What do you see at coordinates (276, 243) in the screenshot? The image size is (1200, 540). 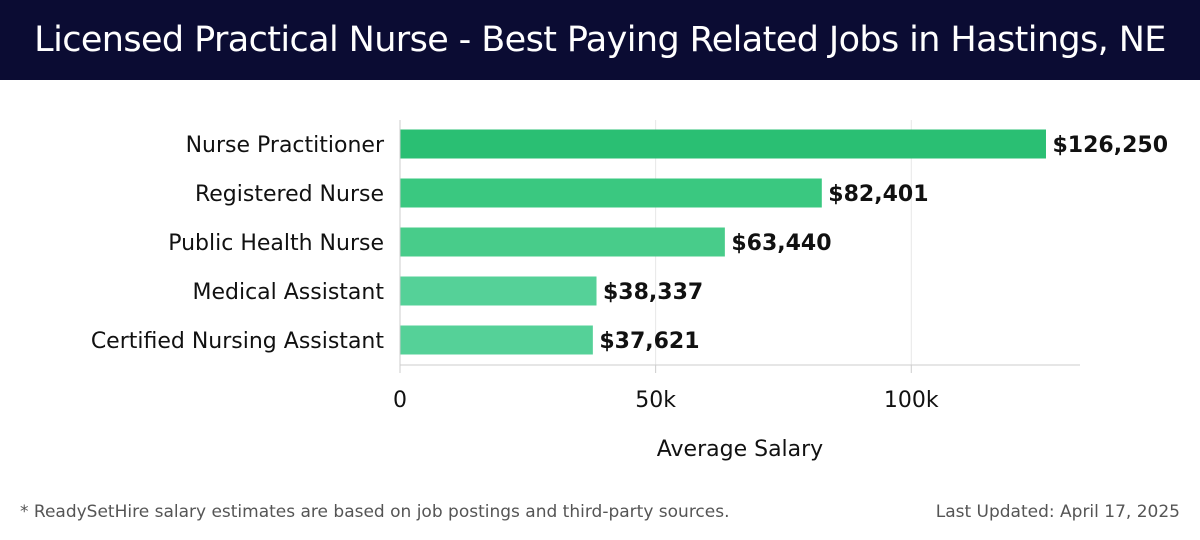 I see `category-label: Public Health Nurse` at bounding box center [276, 243].